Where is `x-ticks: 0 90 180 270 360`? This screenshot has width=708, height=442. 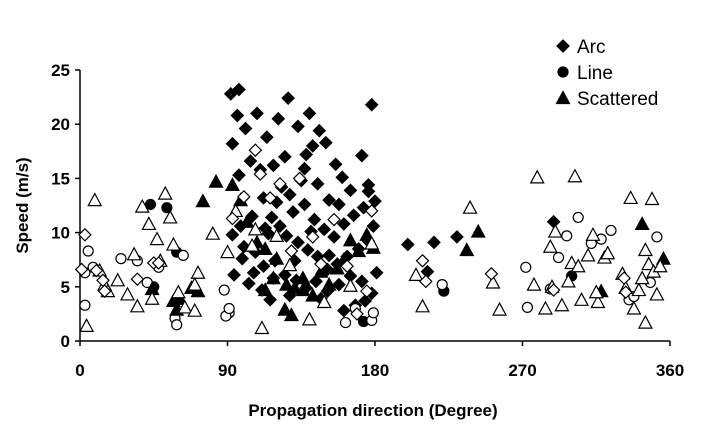
x-ticks: 0 90 180 270 360 is located at coordinates (379, 360).